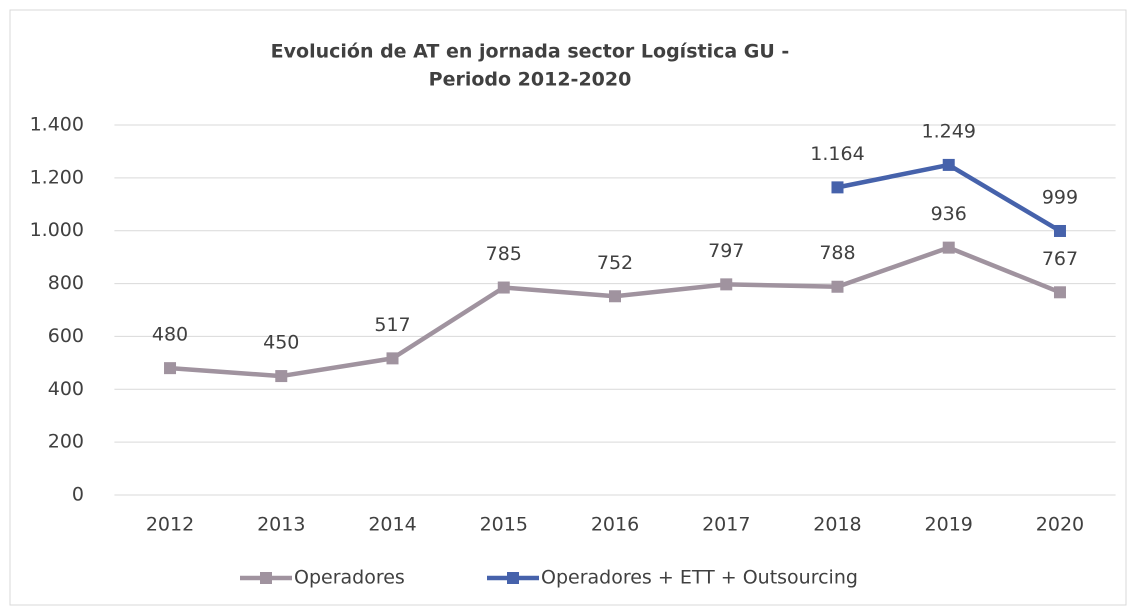 The image size is (1131, 613). What do you see at coordinates (281, 343) in the screenshot?
I see `data-label: 450` at bounding box center [281, 343].